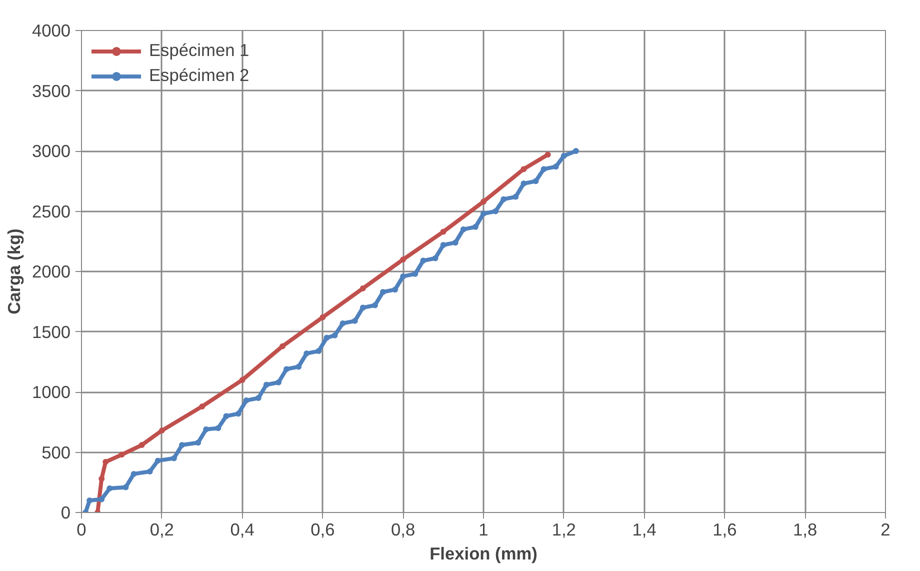 The width and height of the screenshot is (920, 571). What do you see at coordinates (51, 30) in the screenshot?
I see `y-tick-label: 4000` at bounding box center [51, 30].